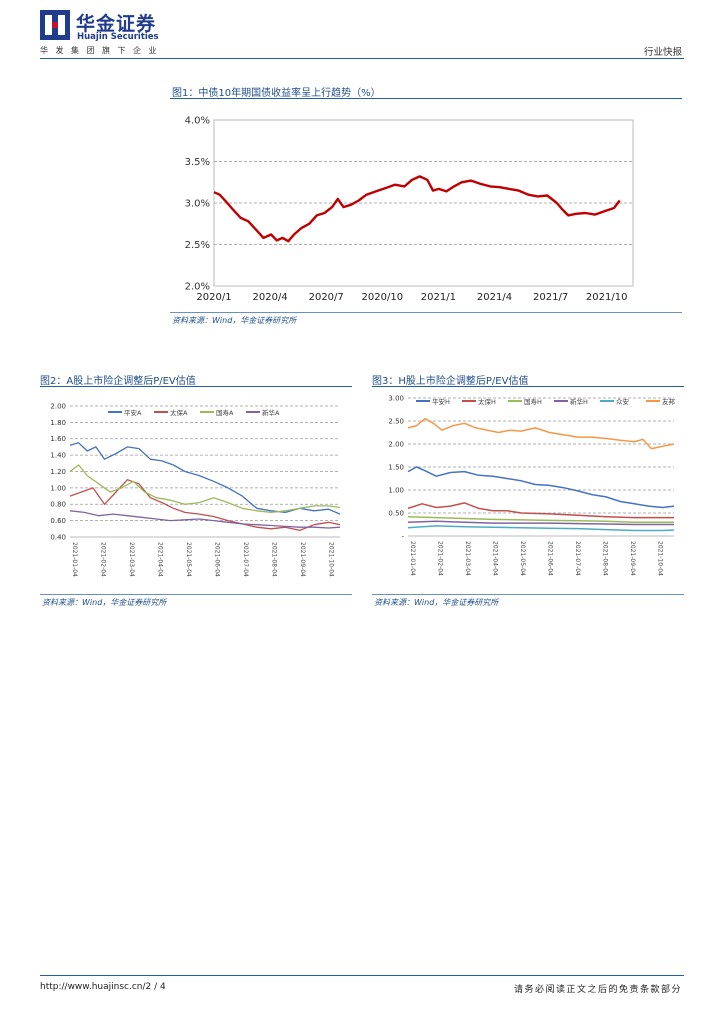 This screenshot has width=724, height=1024. I want to click on fig3-x-tick-label: 2021-06-04, so click(550, 558).